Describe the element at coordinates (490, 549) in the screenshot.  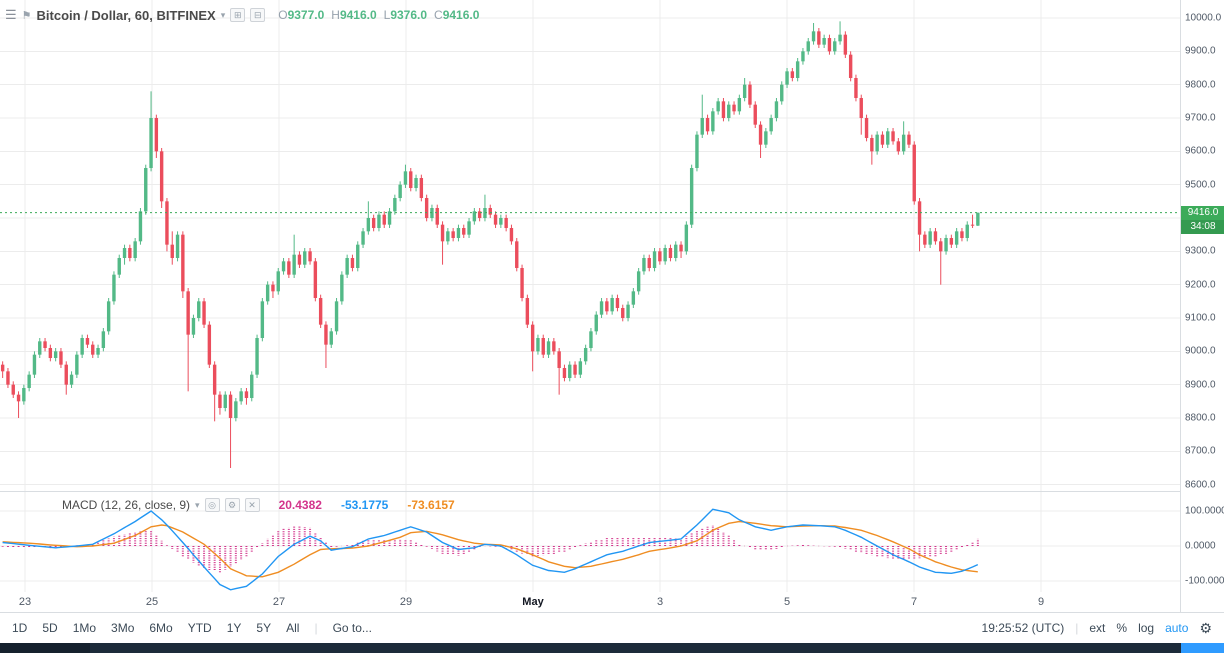
I see `macd-signal-line` at that location.